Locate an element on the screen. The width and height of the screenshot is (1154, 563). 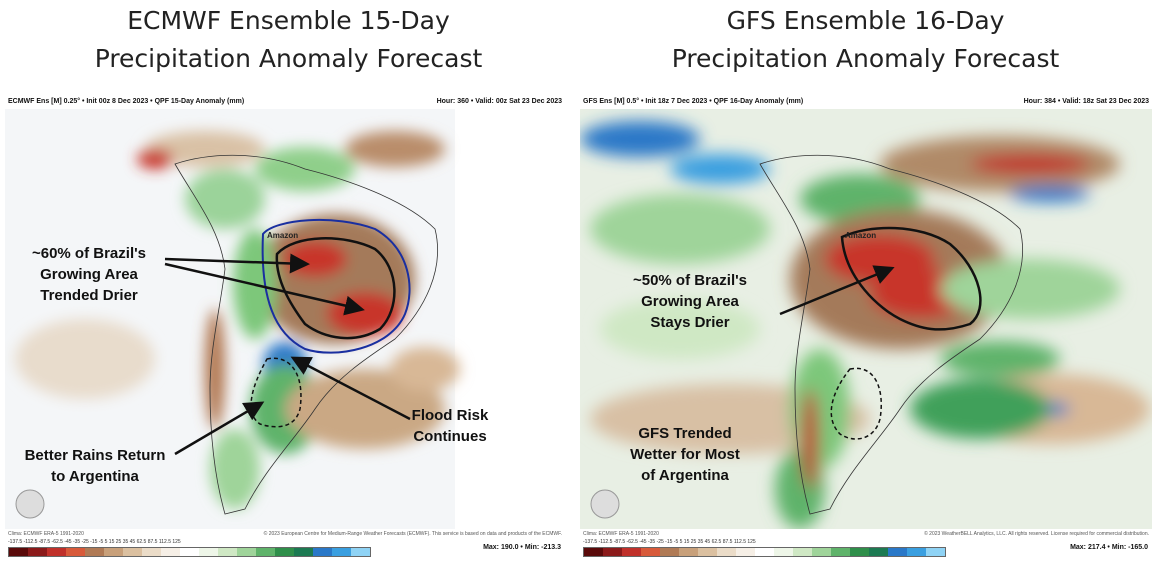
ecmwf-amazon-label: Amazon is located at coordinates (283, 235).